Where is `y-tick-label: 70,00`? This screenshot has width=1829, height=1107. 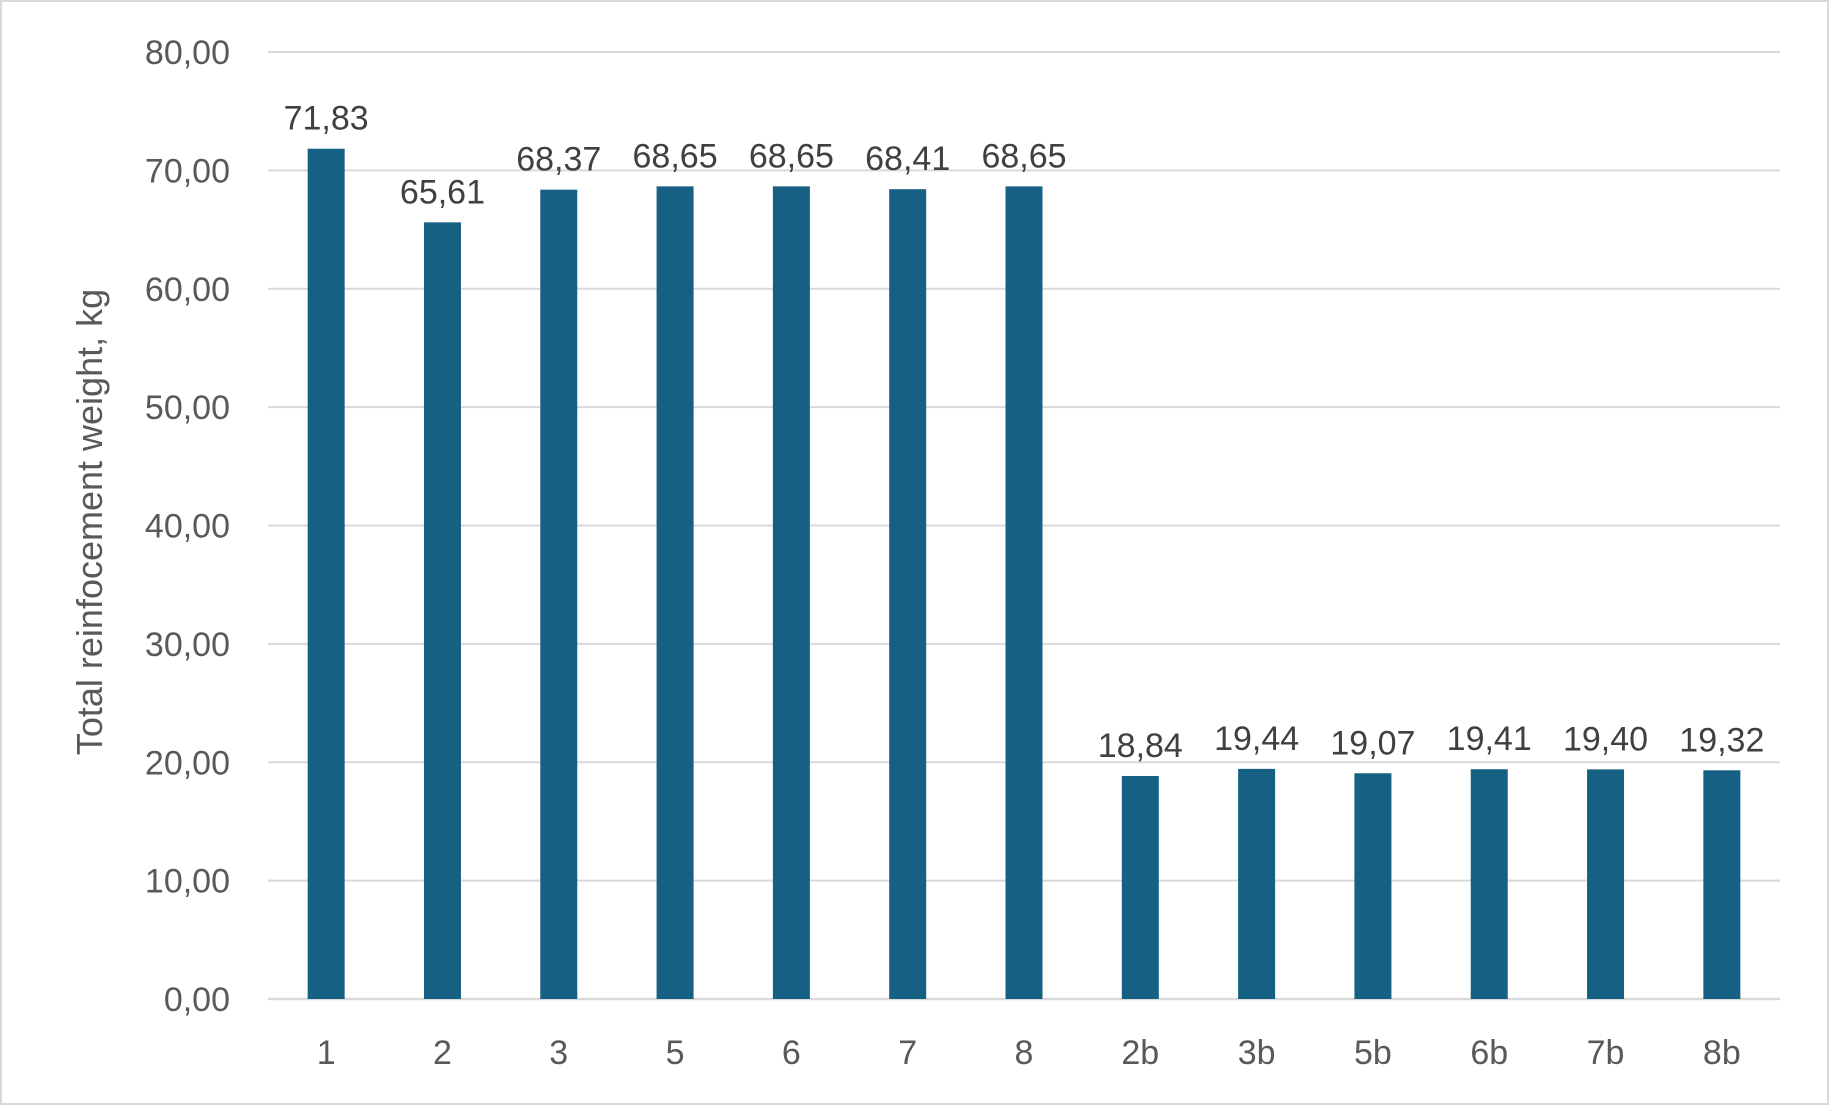 y-tick-label: 70,00 is located at coordinates (187, 171).